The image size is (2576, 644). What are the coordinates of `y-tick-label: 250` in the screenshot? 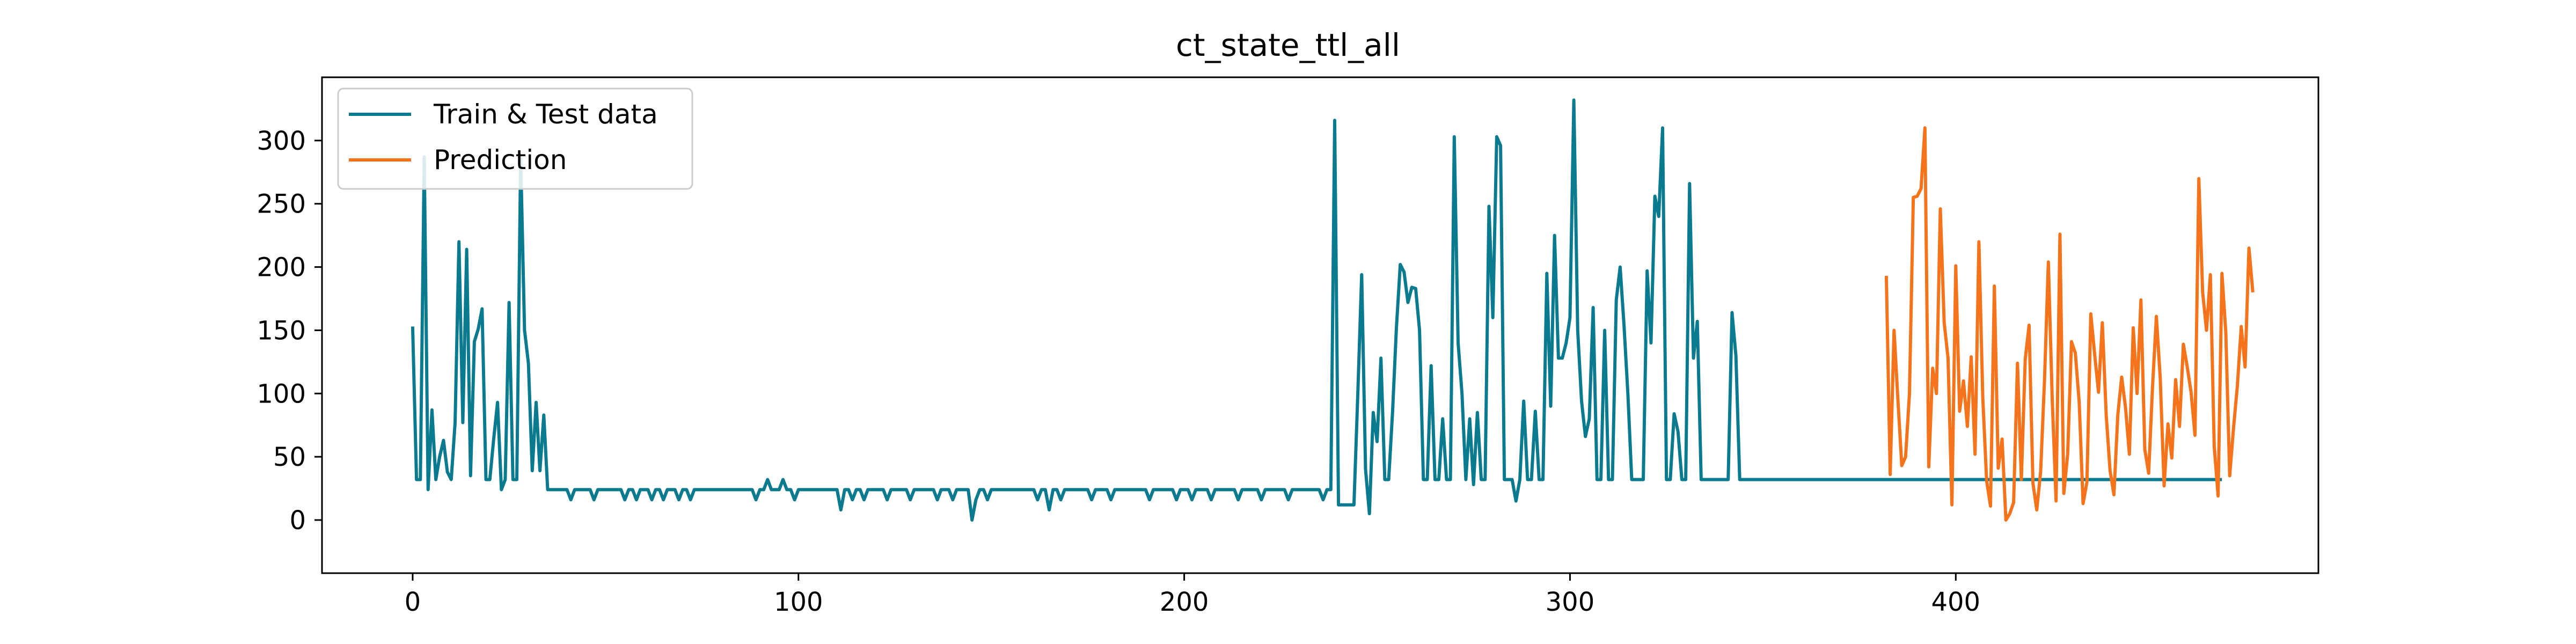 It's located at (281, 204).